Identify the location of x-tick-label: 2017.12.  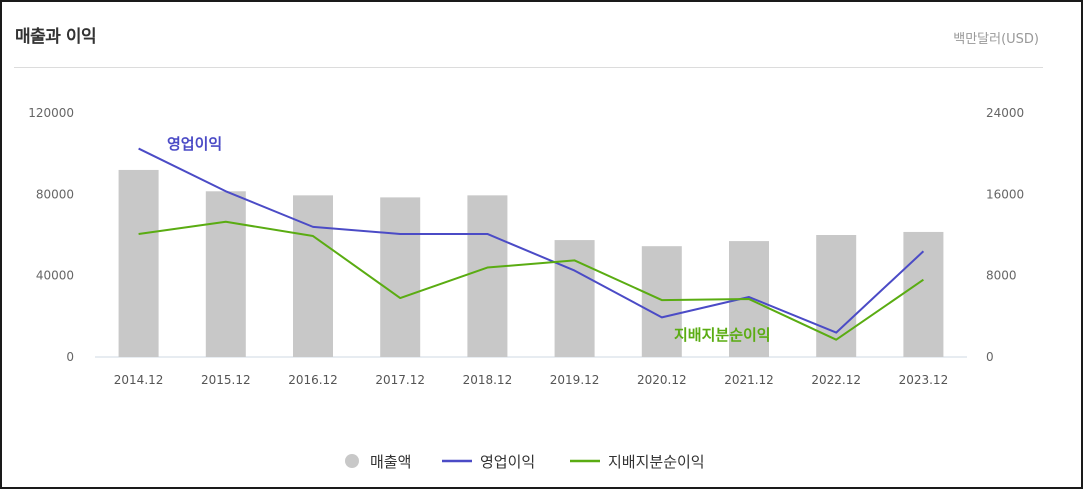
(400, 380).